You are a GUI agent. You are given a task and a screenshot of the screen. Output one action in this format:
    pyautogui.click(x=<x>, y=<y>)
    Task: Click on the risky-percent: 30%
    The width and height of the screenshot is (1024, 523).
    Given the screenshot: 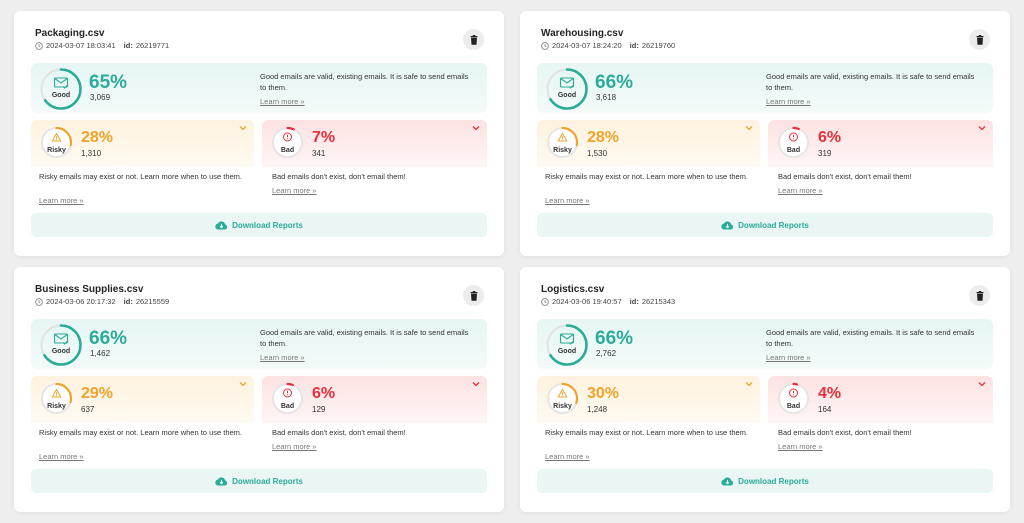 What is the action you would take?
    pyautogui.click(x=603, y=393)
    